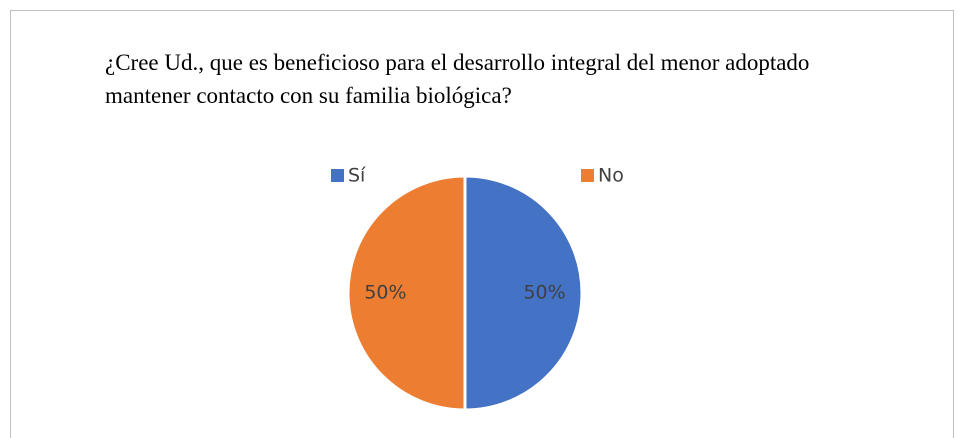 The width and height of the screenshot is (966, 438). What do you see at coordinates (357, 176) in the screenshot?
I see `legend-label: Sí` at bounding box center [357, 176].